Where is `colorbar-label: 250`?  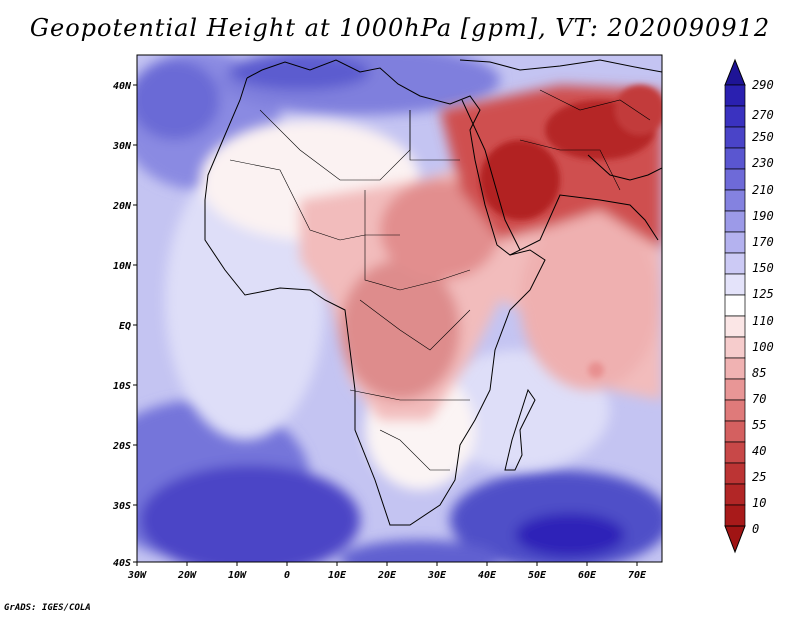 colorbar-label: 250 is located at coordinates (763, 137).